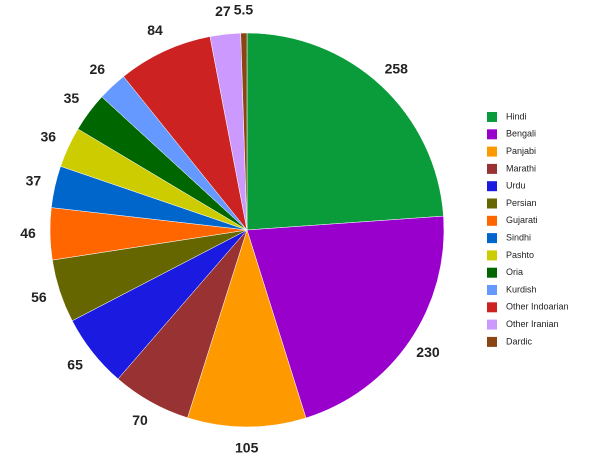 The width and height of the screenshot is (599, 462). I want to click on value-label: 27, so click(223, 11).